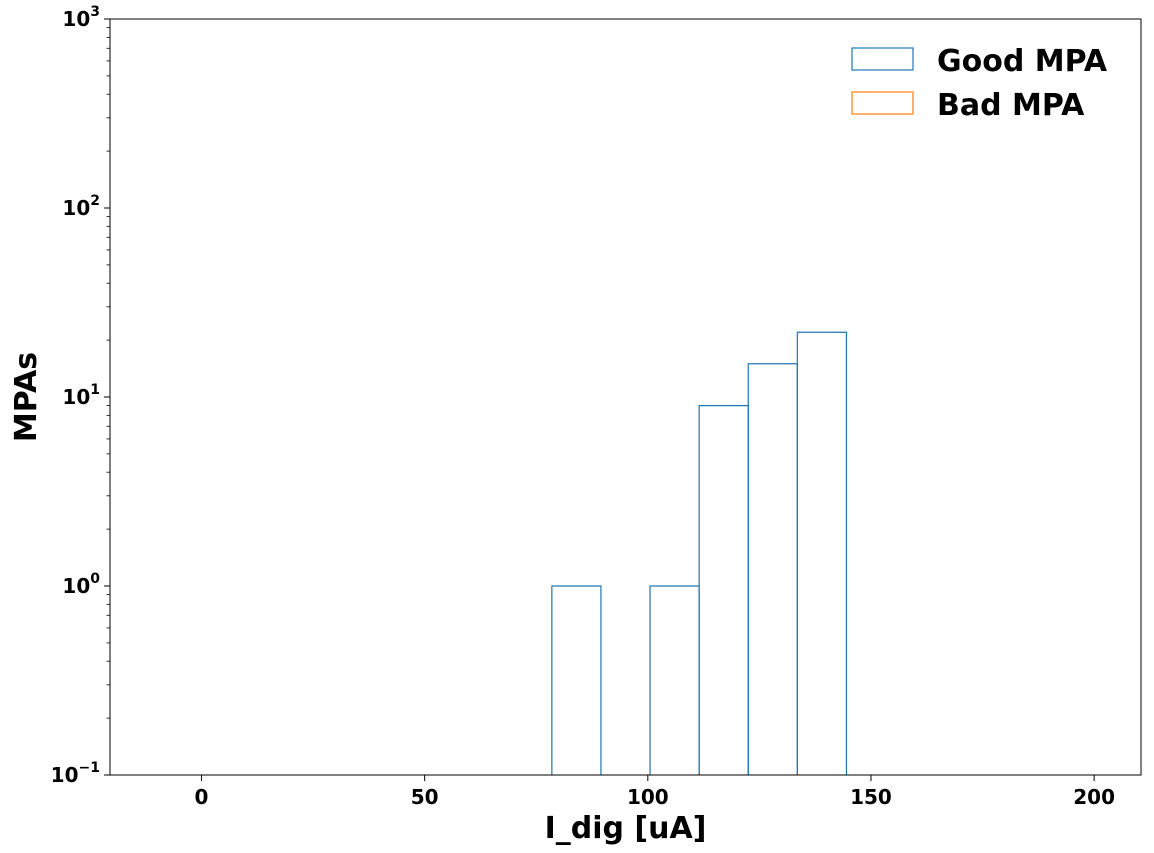 The height and width of the screenshot is (853, 1154). What do you see at coordinates (75, 773) in the screenshot?
I see `y-tick-label-0: 10⁻¹` at bounding box center [75, 773].